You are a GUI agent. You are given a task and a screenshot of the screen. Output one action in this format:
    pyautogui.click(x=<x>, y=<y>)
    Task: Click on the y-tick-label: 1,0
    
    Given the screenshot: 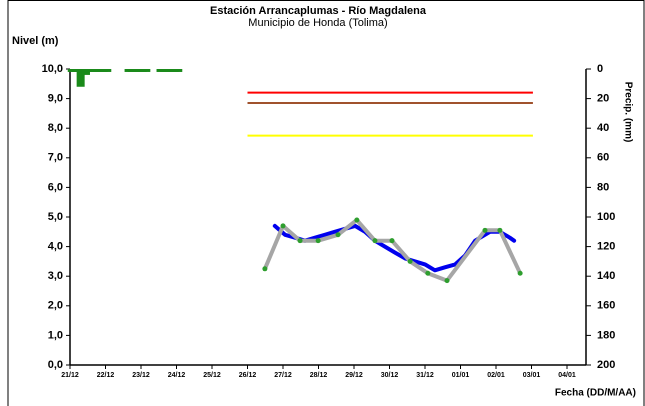 What is the action you would take?
    pyautogui.click(x=55, y=335)
    